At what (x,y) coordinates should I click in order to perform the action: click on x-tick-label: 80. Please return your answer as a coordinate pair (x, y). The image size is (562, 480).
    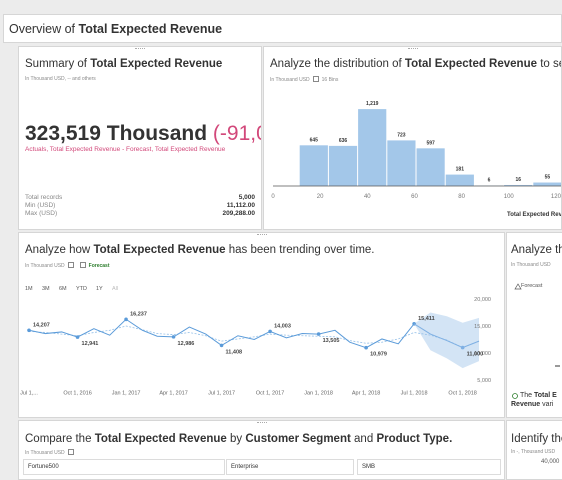
    Looking at the image, I should click on (461, 197).